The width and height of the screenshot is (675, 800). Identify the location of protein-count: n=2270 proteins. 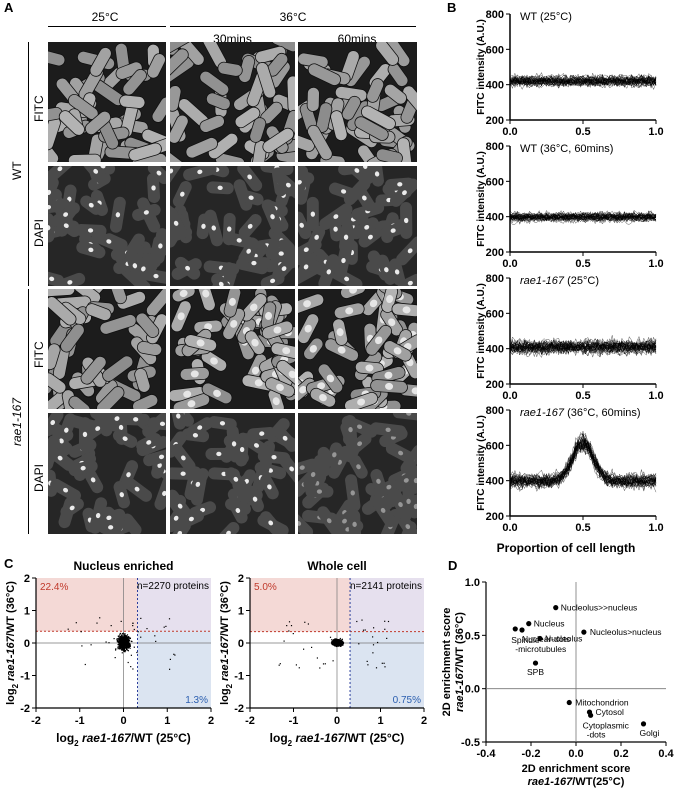
(173, 586).